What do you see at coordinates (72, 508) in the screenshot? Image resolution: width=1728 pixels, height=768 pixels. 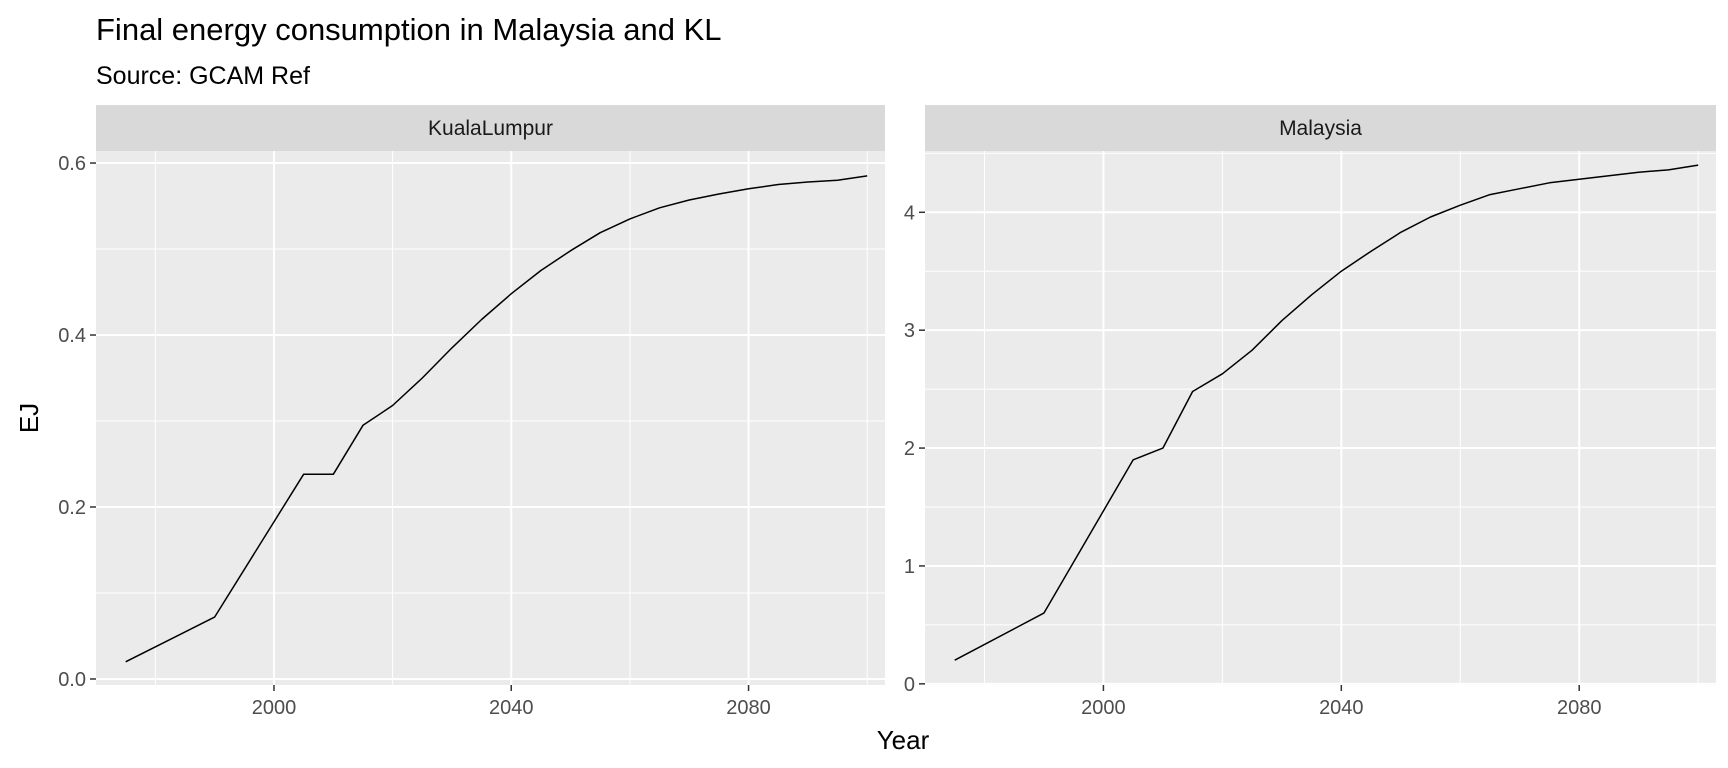 I see `y-tick-label: 0.2` at bounding box center [72, 508].